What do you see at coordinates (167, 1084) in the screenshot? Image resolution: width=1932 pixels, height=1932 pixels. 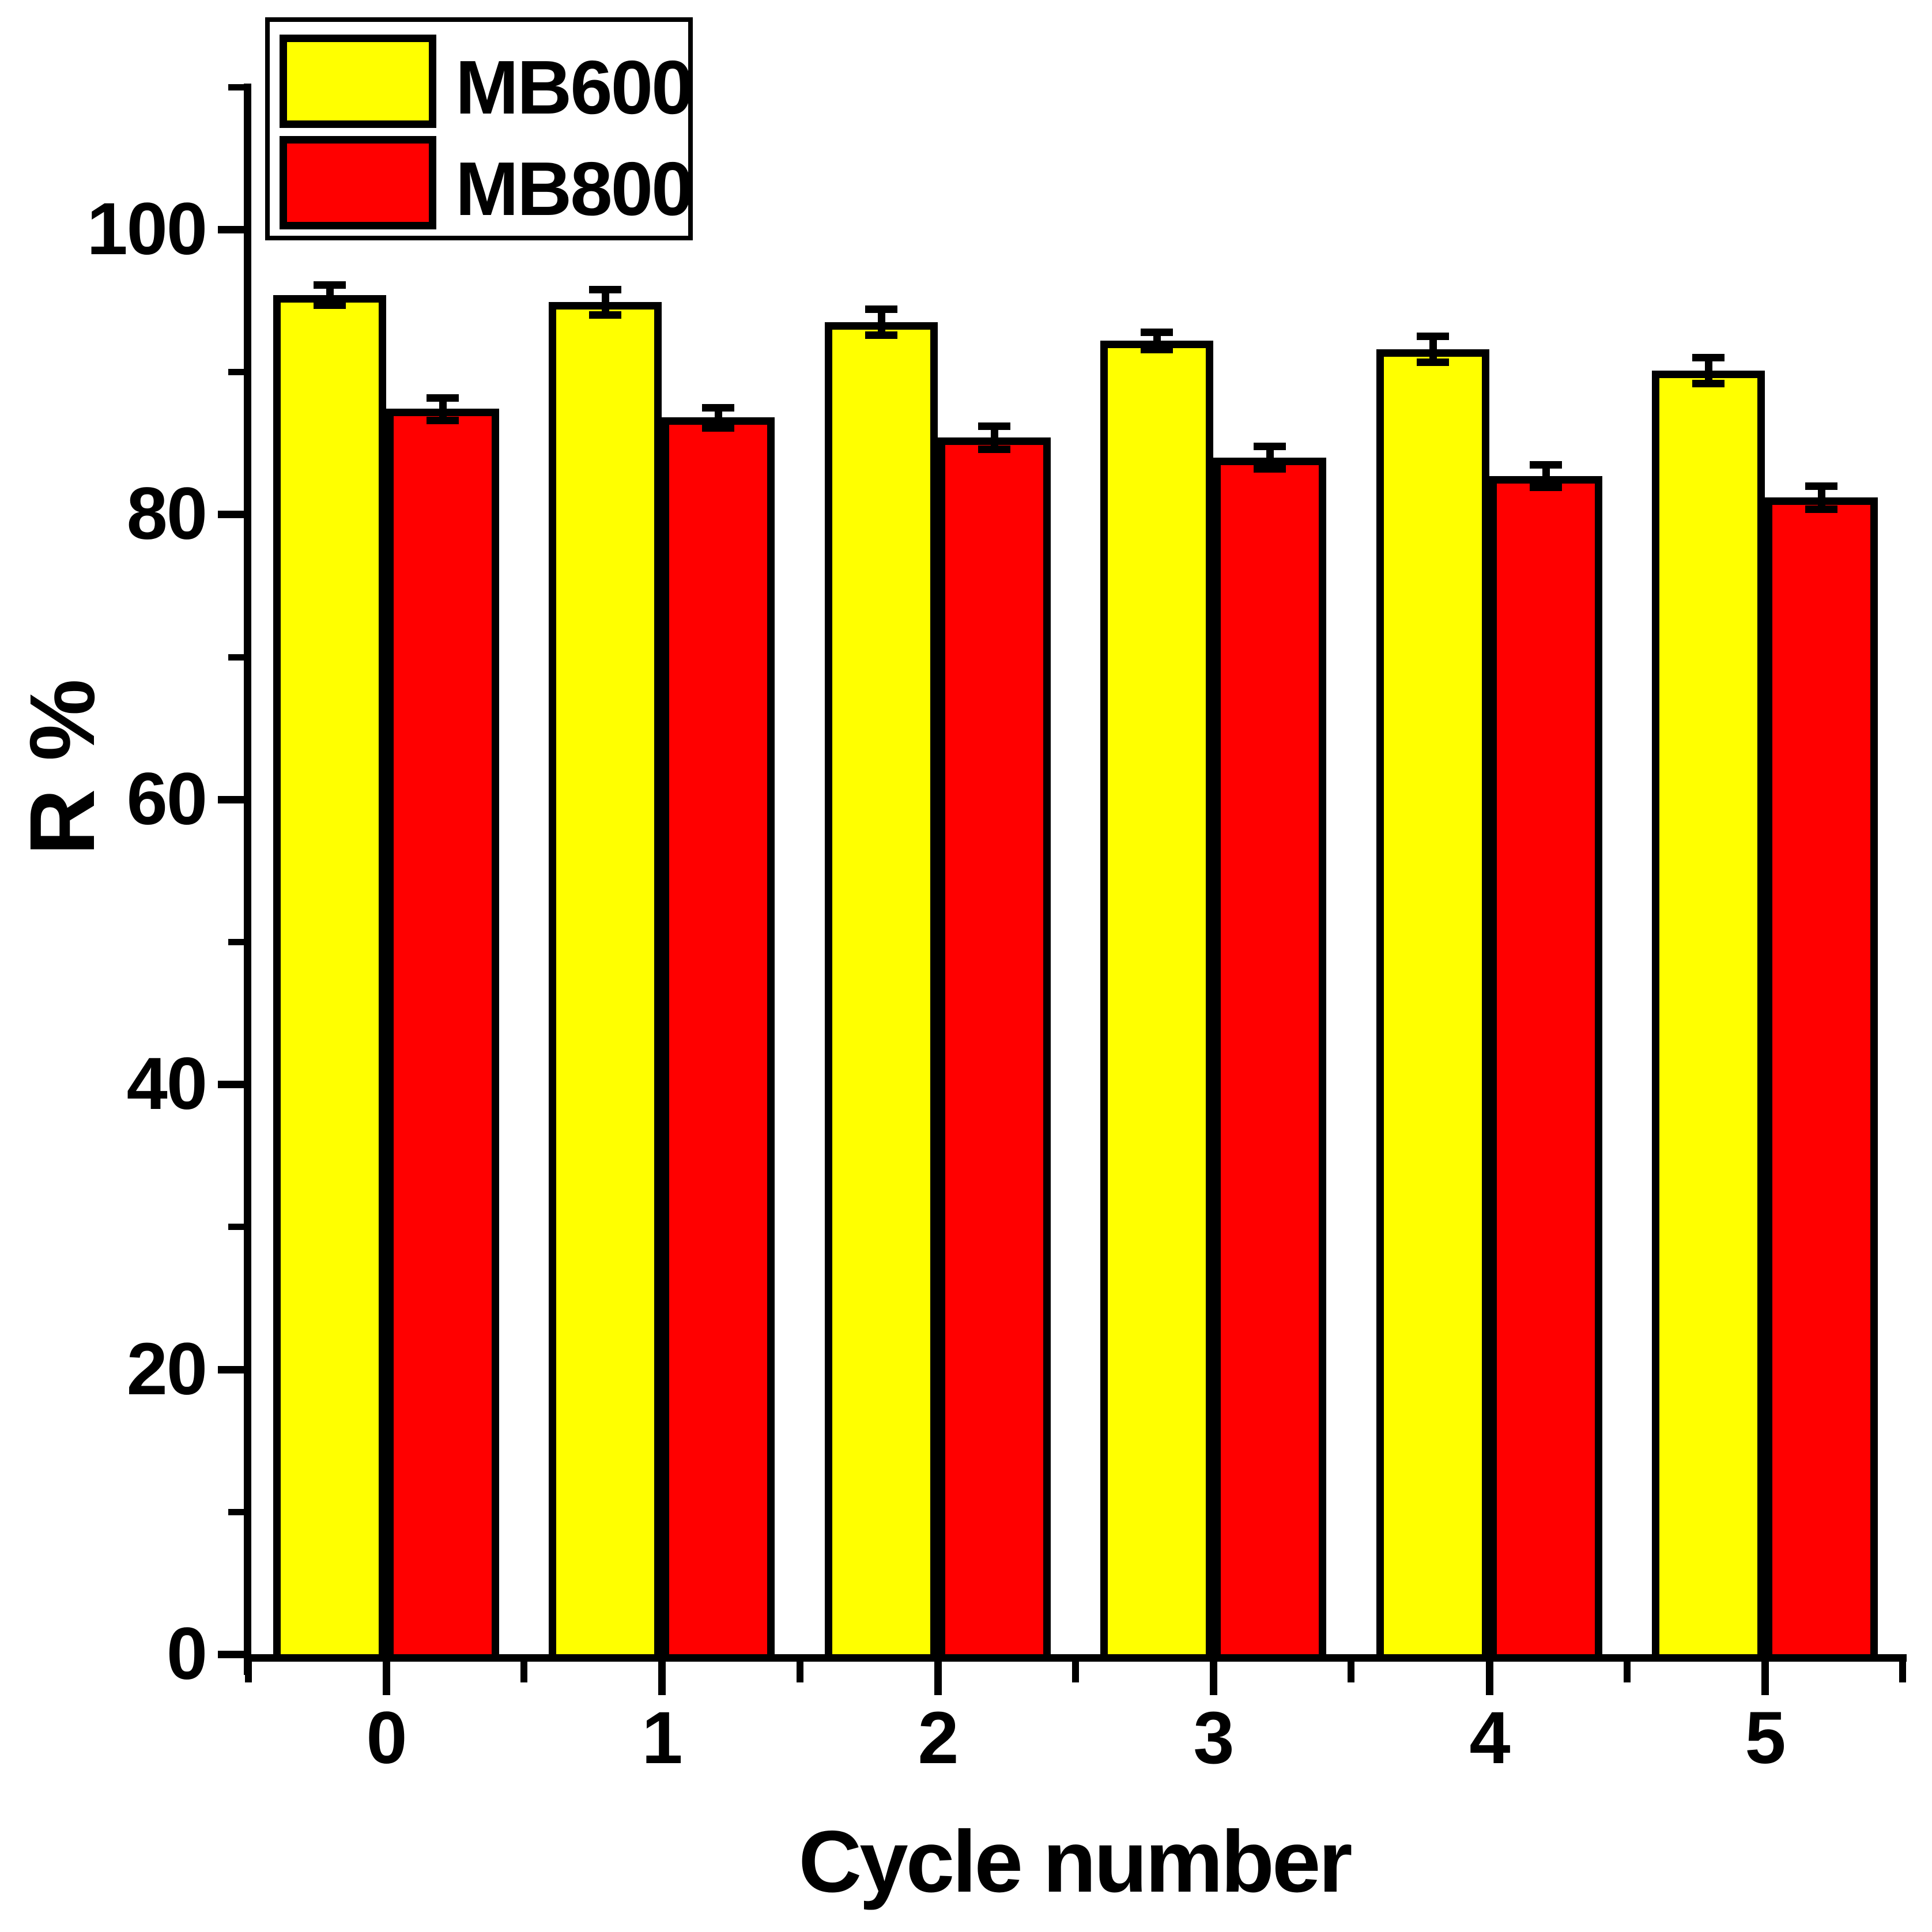 I see `y-tick-label-40: 40` at bounding box center [167, 1084].